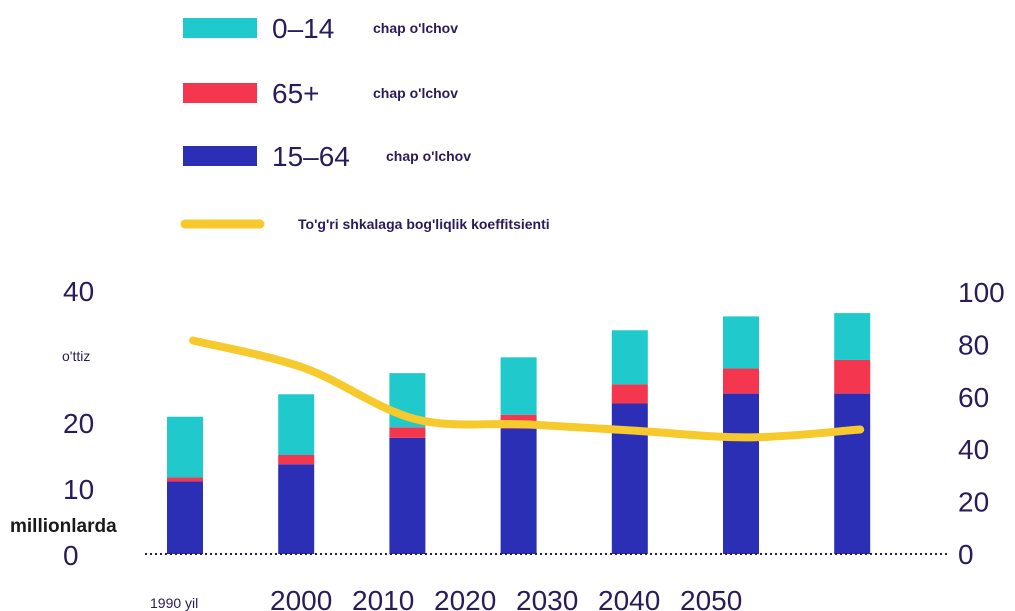  I want to click on x-tick-label-2010: 2010, so click(383, 598).